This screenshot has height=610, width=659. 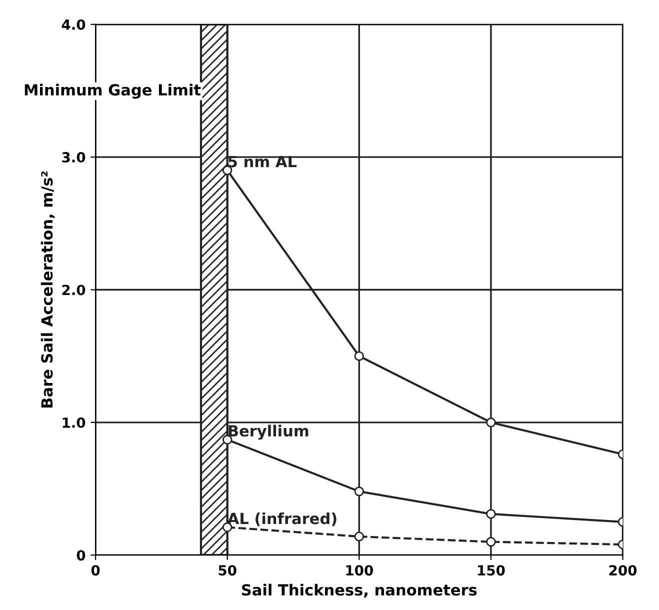 I want to click on x-tick-label: 150, so click(x=491, y=570).